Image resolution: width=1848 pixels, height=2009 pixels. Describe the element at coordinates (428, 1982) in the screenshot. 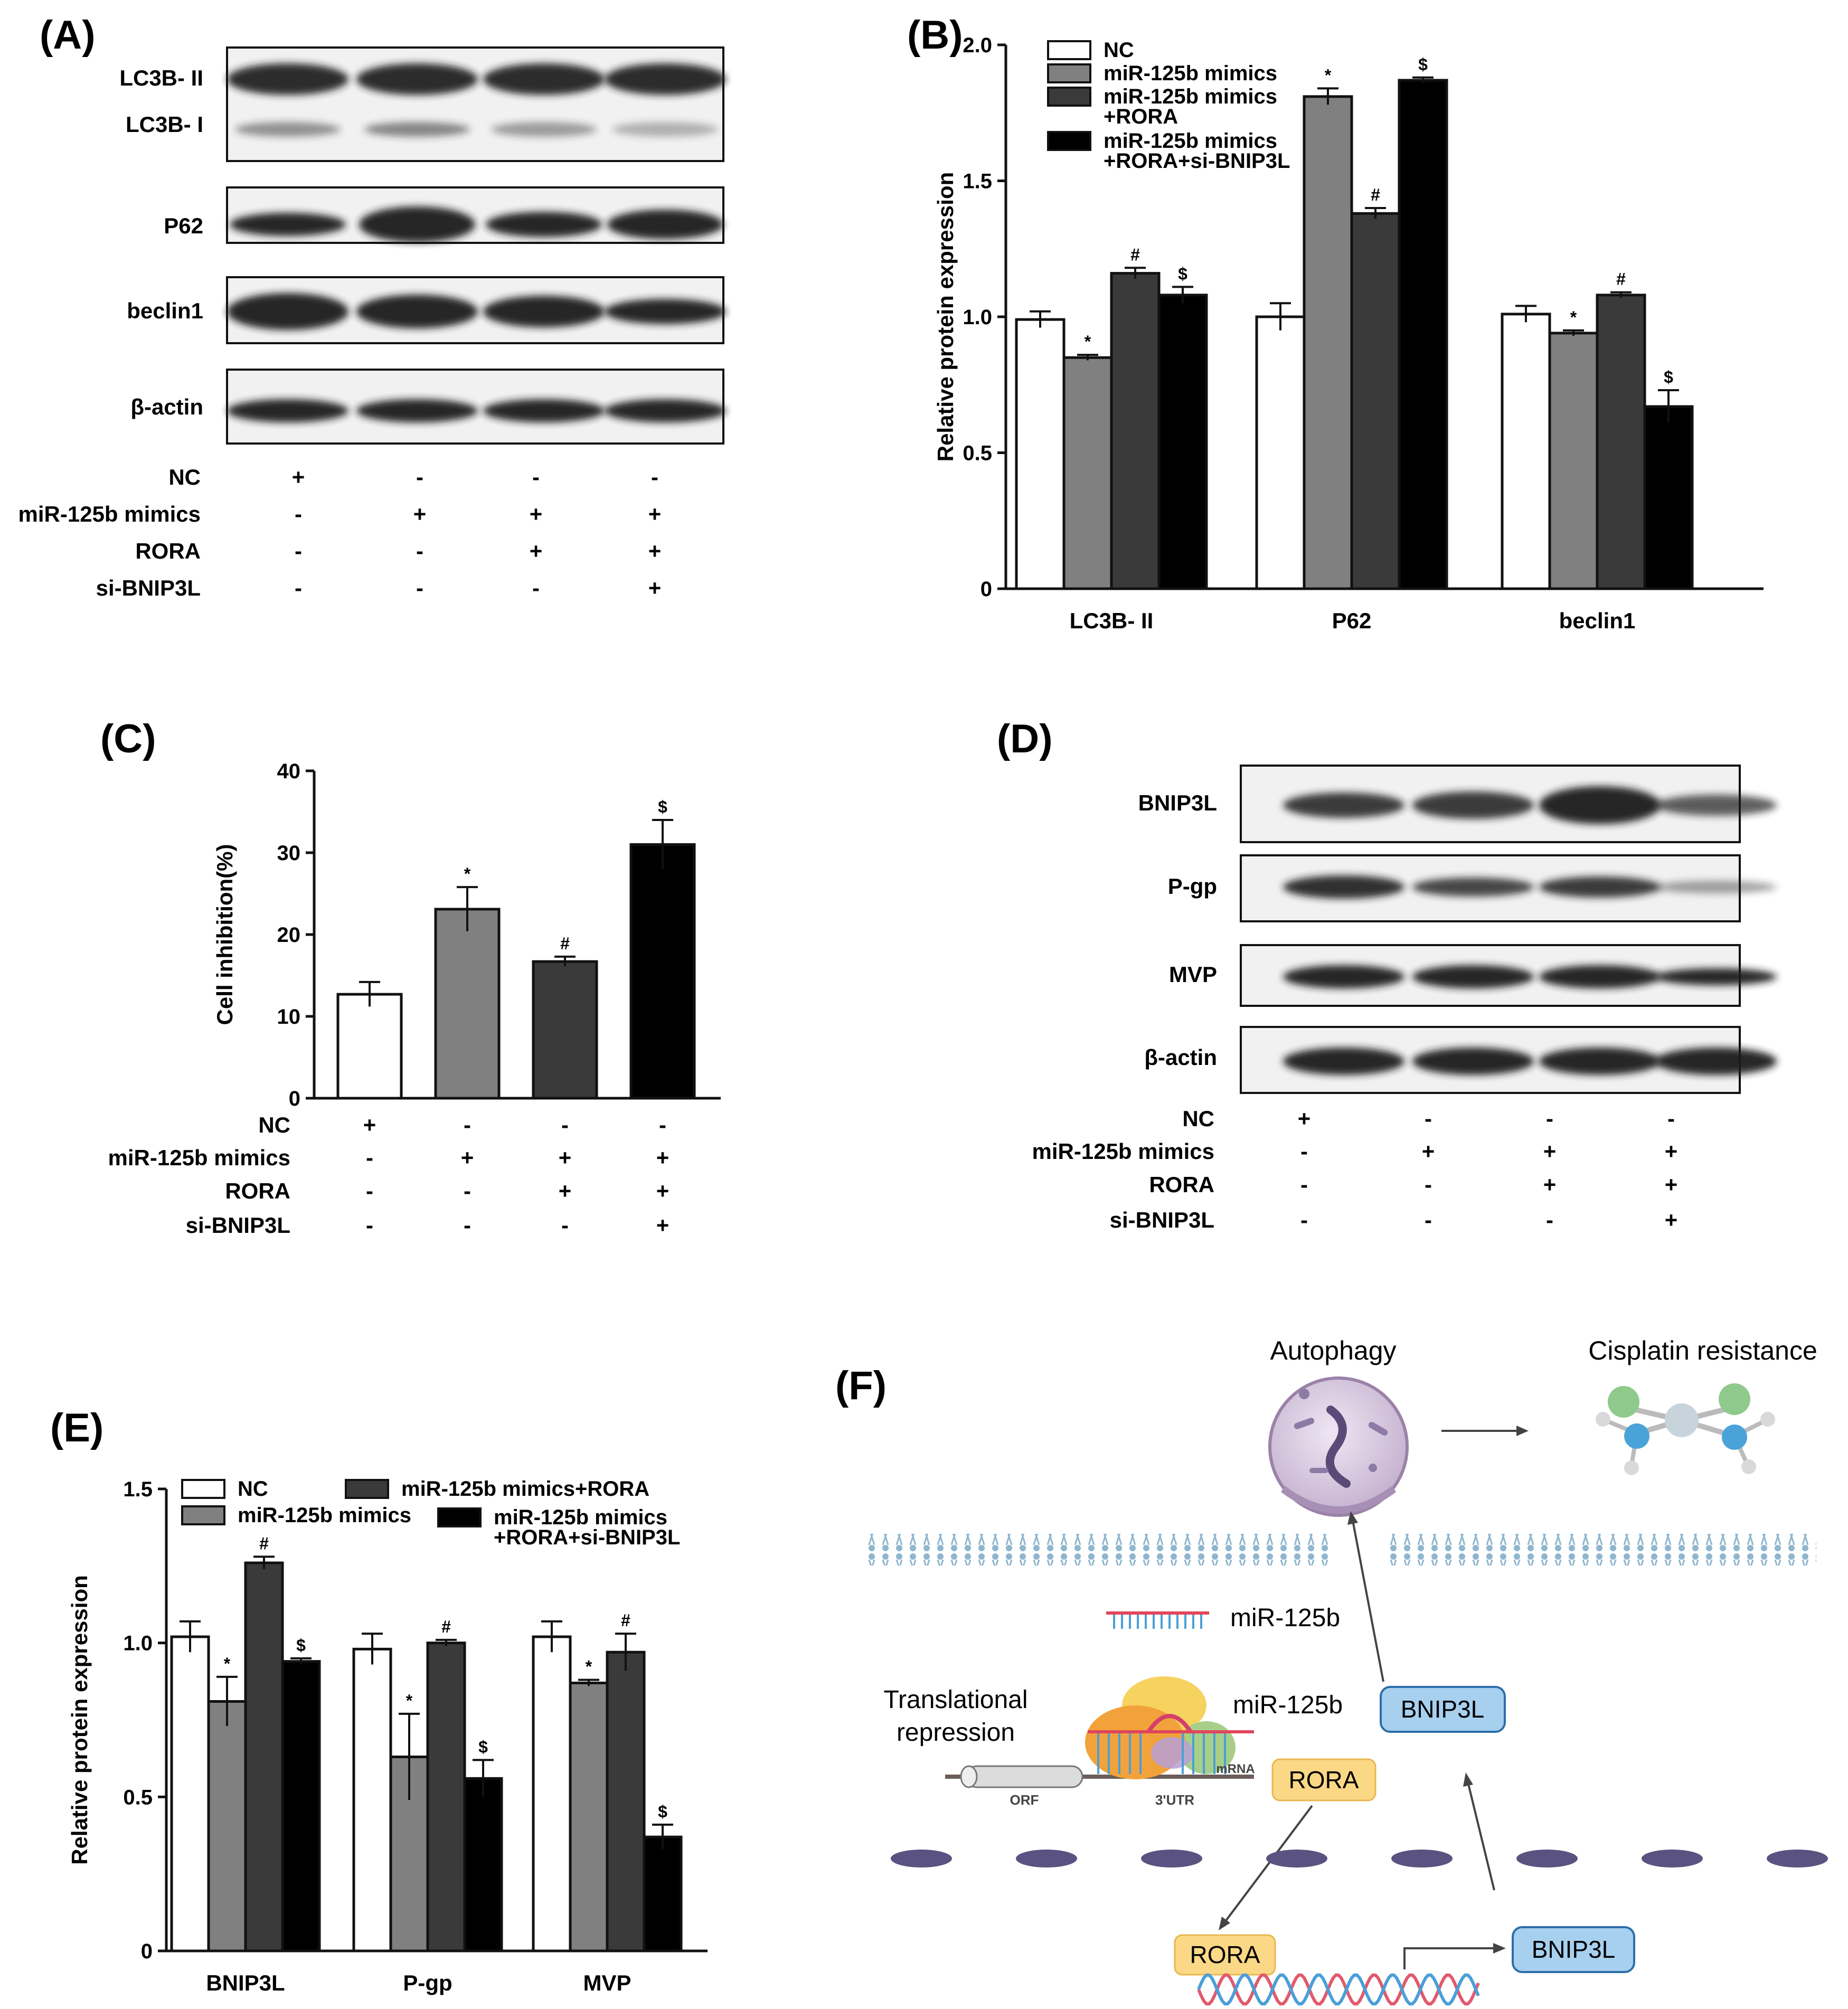

I see `x-category-label: P-gp` at that location.